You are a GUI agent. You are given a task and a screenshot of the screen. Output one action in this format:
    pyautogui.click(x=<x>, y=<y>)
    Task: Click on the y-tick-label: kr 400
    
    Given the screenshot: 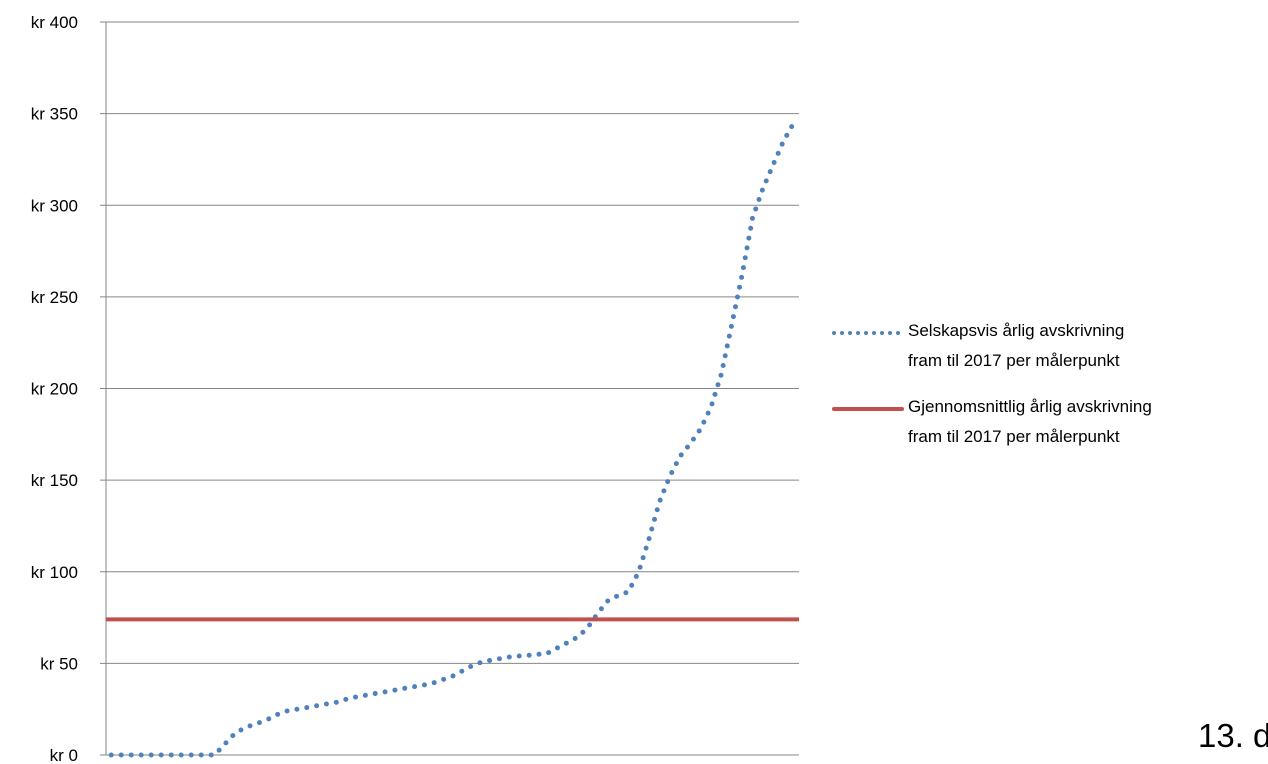 What is the action you would take?
    pyautogui.click(x=54, y=22)
    